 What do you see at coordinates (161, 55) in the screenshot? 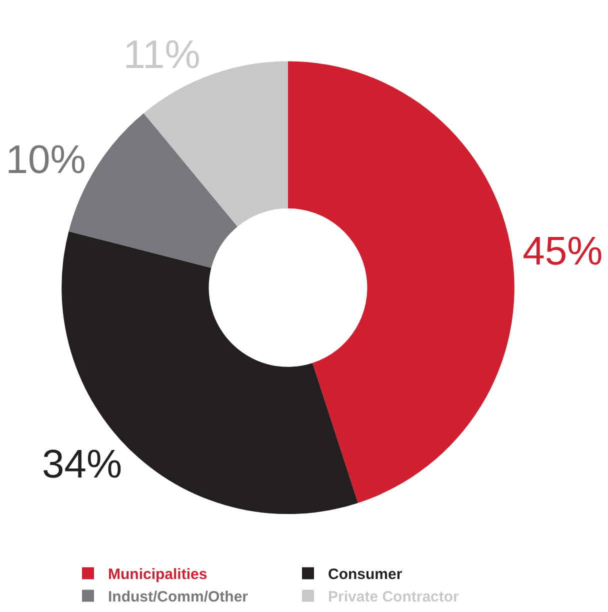
I see `data-label: 11%` at bounding box center [161, 55].